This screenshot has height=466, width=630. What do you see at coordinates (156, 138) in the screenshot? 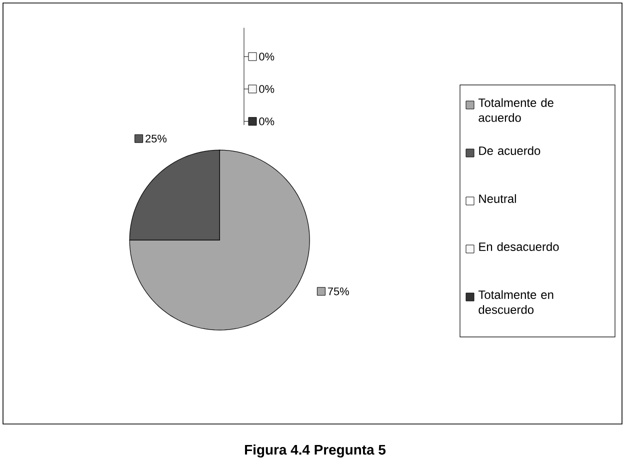
I see `data-label: 25%` at bounding box center [156, 138].